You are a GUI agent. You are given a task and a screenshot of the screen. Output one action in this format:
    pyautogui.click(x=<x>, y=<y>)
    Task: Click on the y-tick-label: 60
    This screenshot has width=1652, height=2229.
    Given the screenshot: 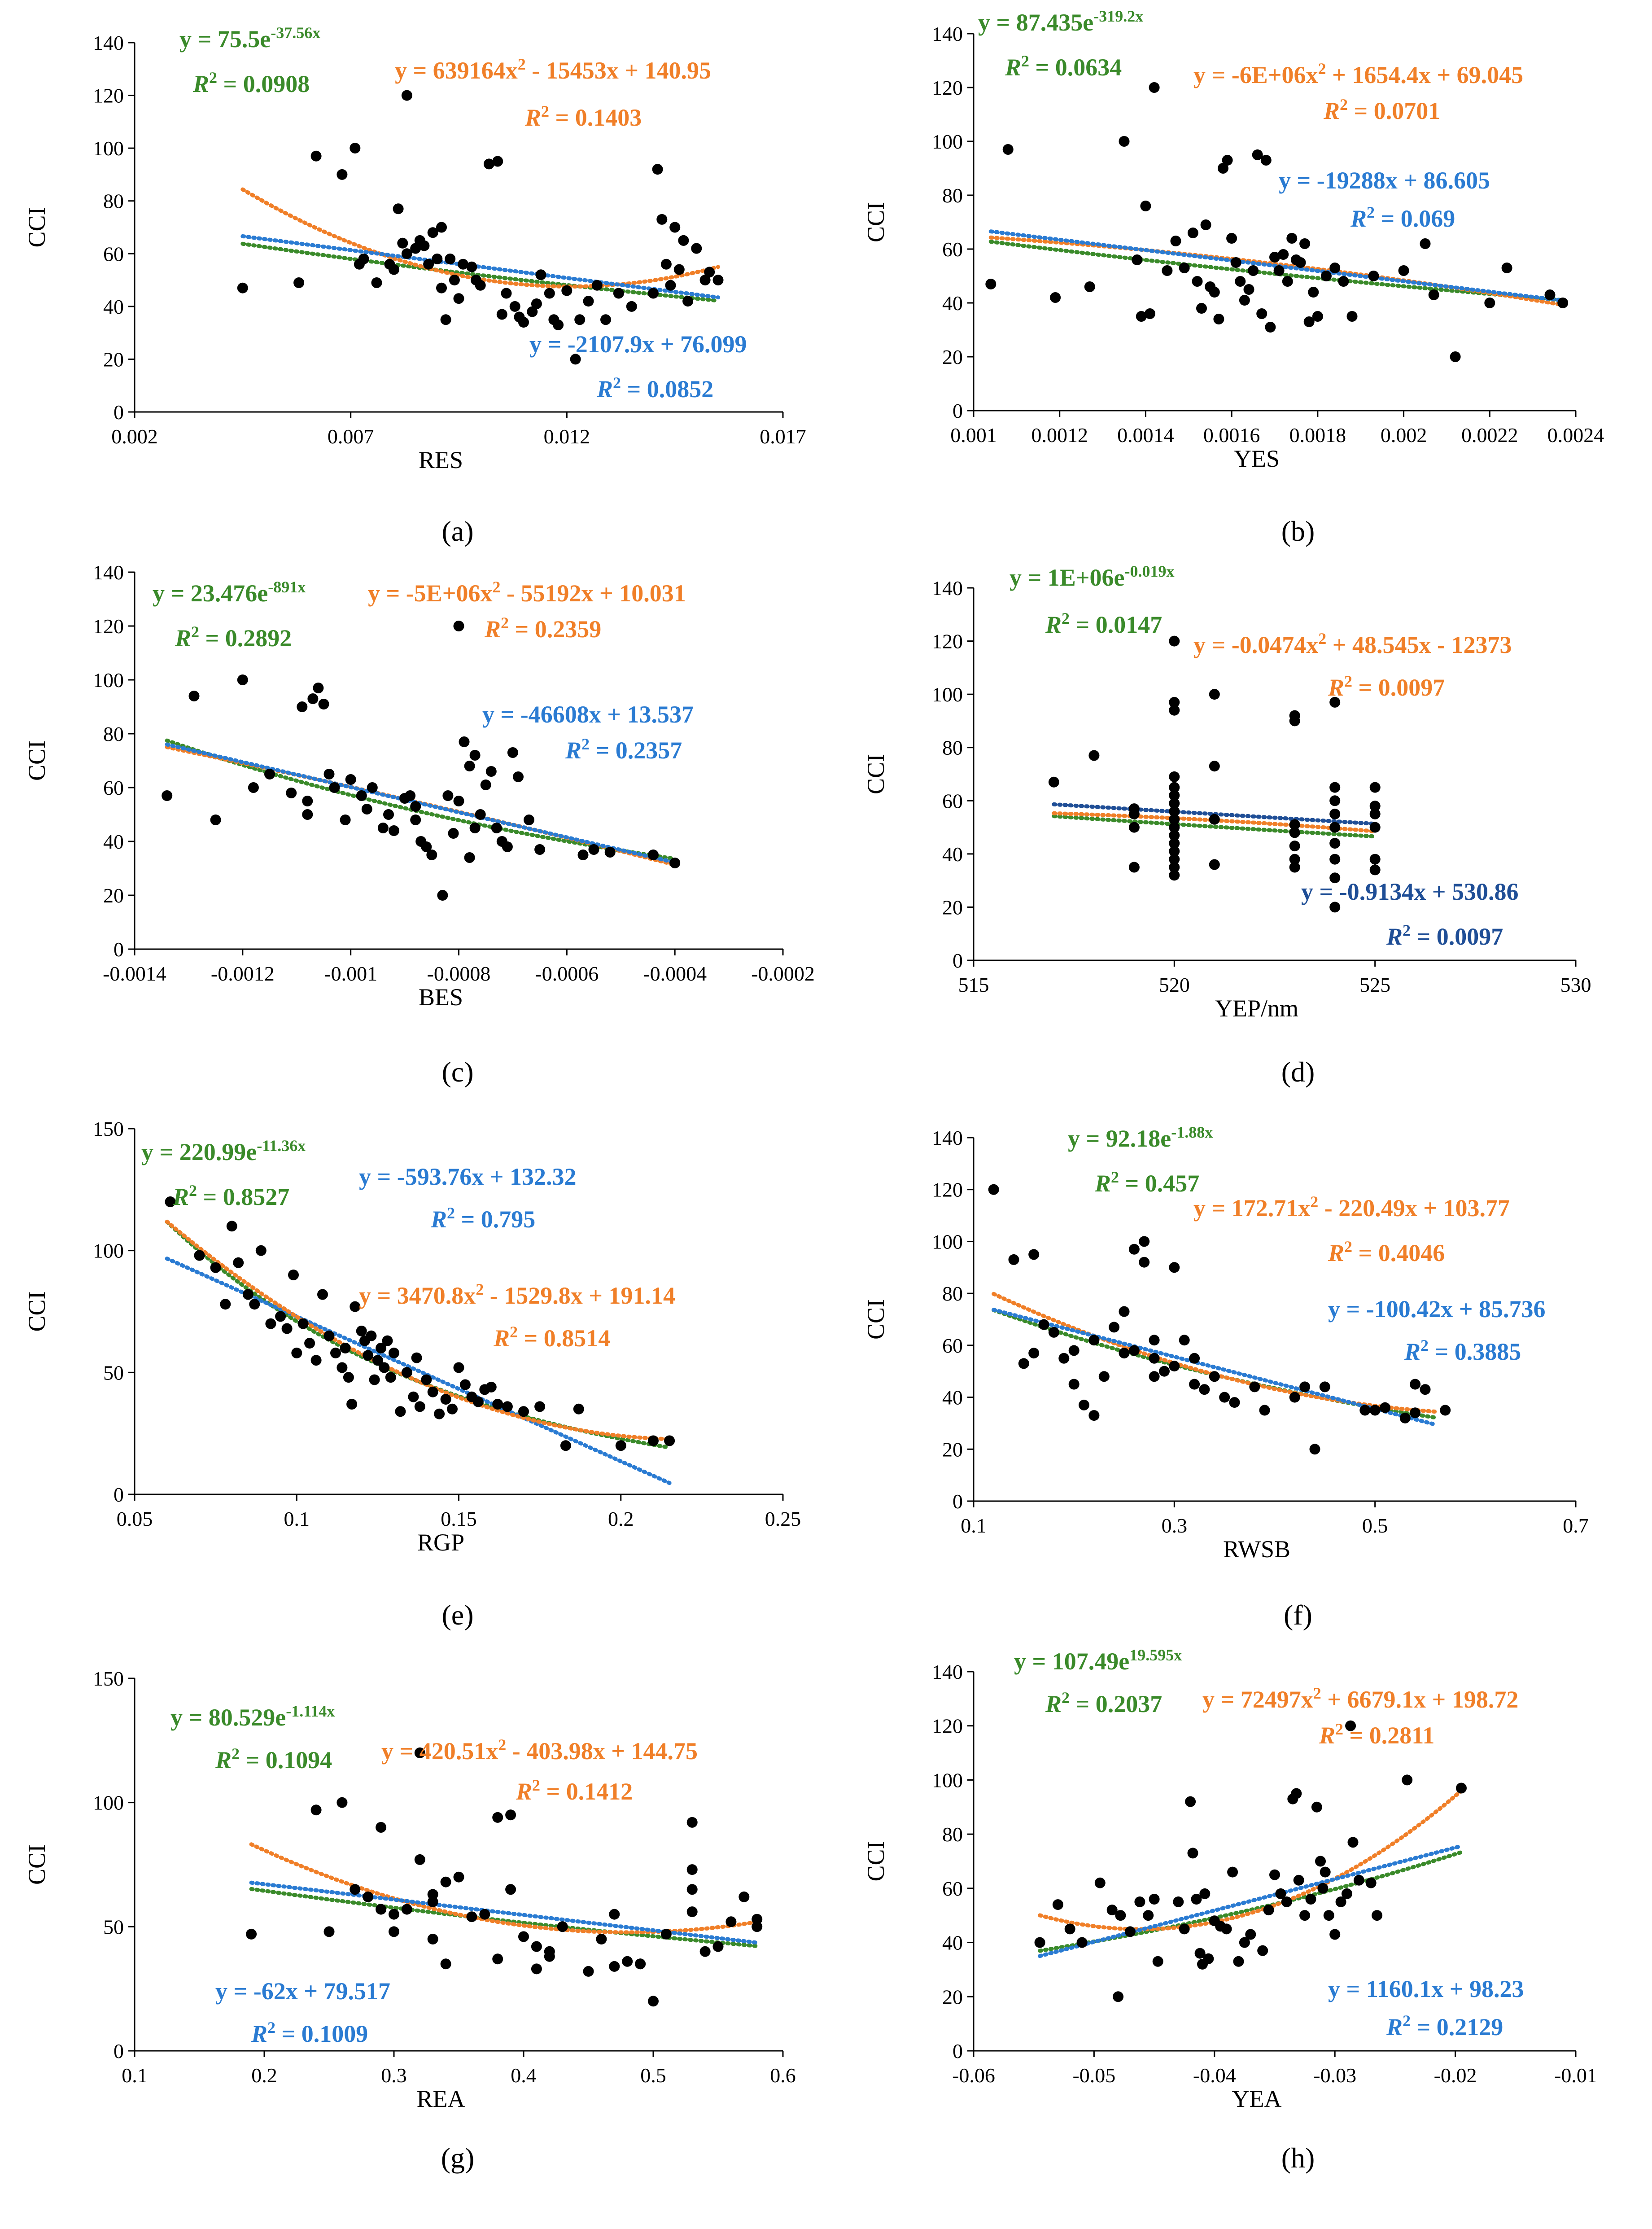 What is the action you would take?
    pyautogui.click(x=952, y=1888)
    